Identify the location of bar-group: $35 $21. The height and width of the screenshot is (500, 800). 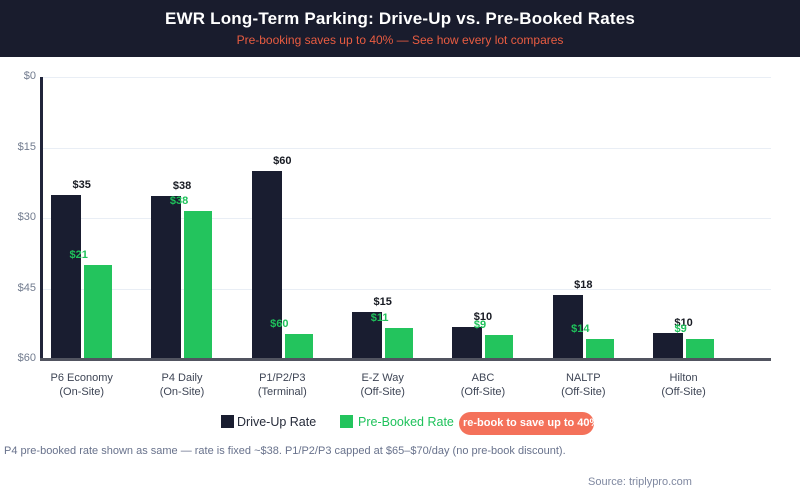
(82, 179).